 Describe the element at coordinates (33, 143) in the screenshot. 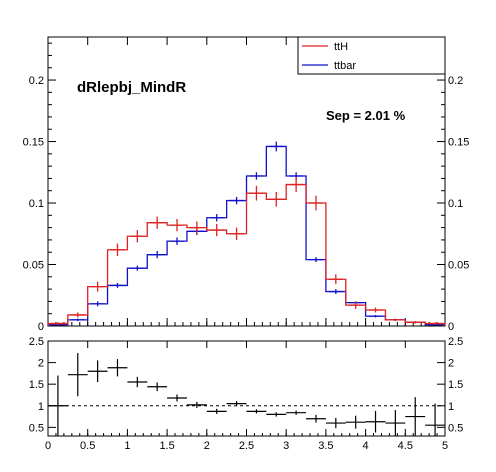

I see `main-y-tick-label: 0.15` at that location.